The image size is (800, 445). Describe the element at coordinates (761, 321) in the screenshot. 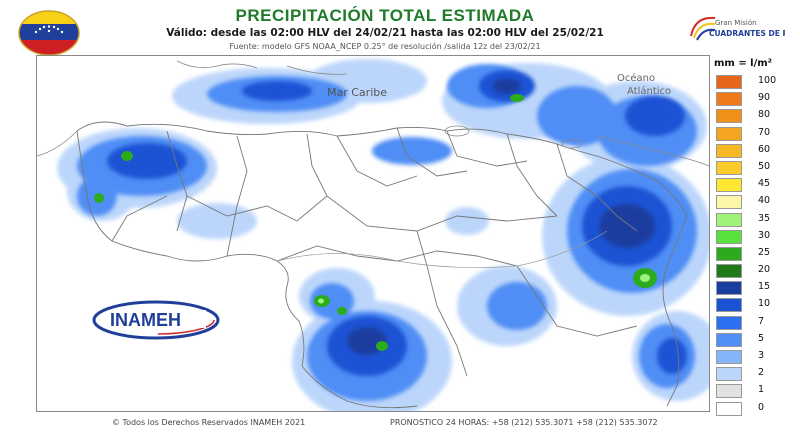

I see `legend-label: 7` at that location.